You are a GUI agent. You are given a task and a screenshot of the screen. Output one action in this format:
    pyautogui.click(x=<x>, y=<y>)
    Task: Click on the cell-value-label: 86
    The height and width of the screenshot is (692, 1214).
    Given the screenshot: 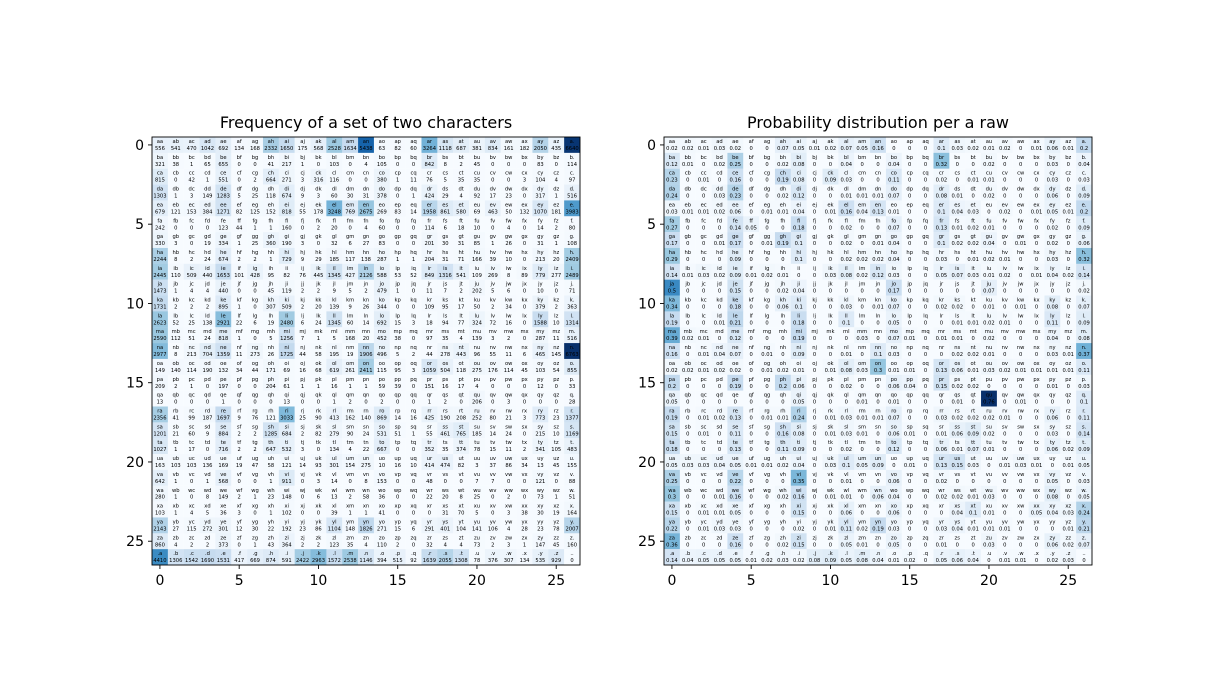 What is the action you would take?
    pyautogui.click(x=318, y=529)
    